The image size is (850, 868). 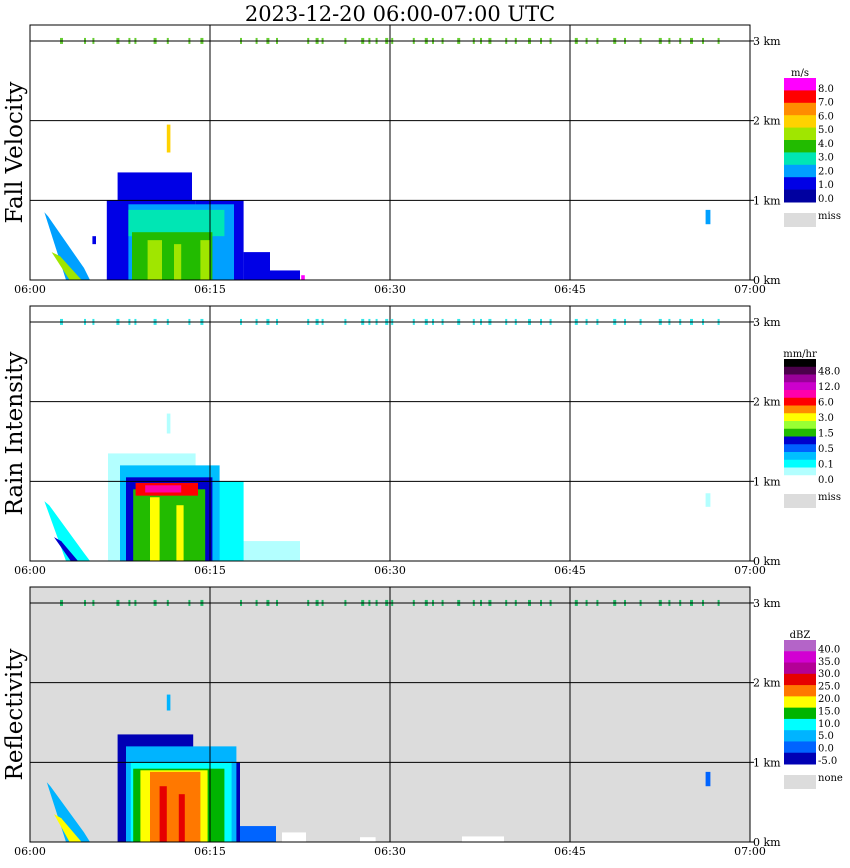 What do you see at coordinates (826, 449) in the screenshot?
I see `legend-label: 0.5` at bounding box center [826, 449].